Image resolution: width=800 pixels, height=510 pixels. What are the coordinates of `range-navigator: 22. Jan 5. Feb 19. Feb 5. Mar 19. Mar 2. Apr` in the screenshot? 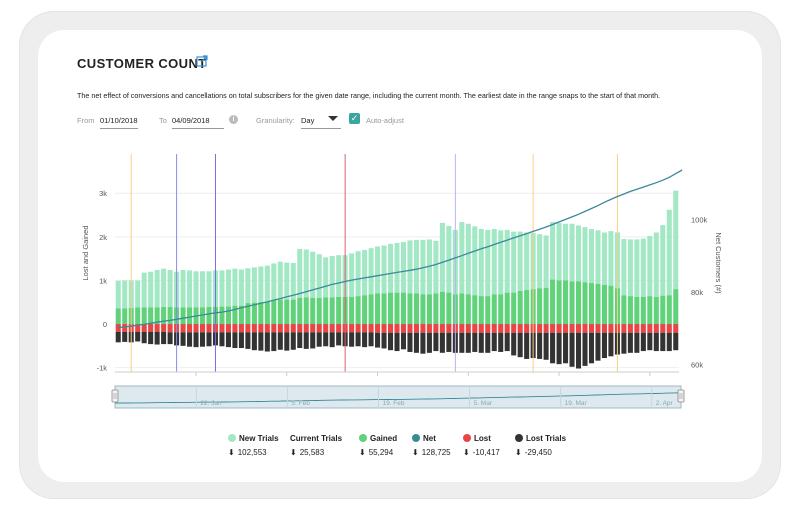 It's located at (400, 400).